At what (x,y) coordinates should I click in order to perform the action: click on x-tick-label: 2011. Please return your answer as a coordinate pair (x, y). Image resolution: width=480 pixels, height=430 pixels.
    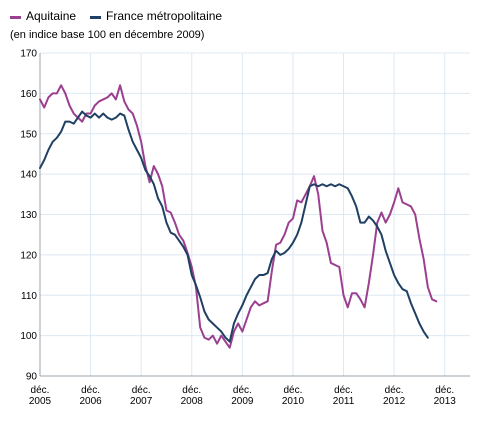
    Looking at the image, I should click on (344, 401).